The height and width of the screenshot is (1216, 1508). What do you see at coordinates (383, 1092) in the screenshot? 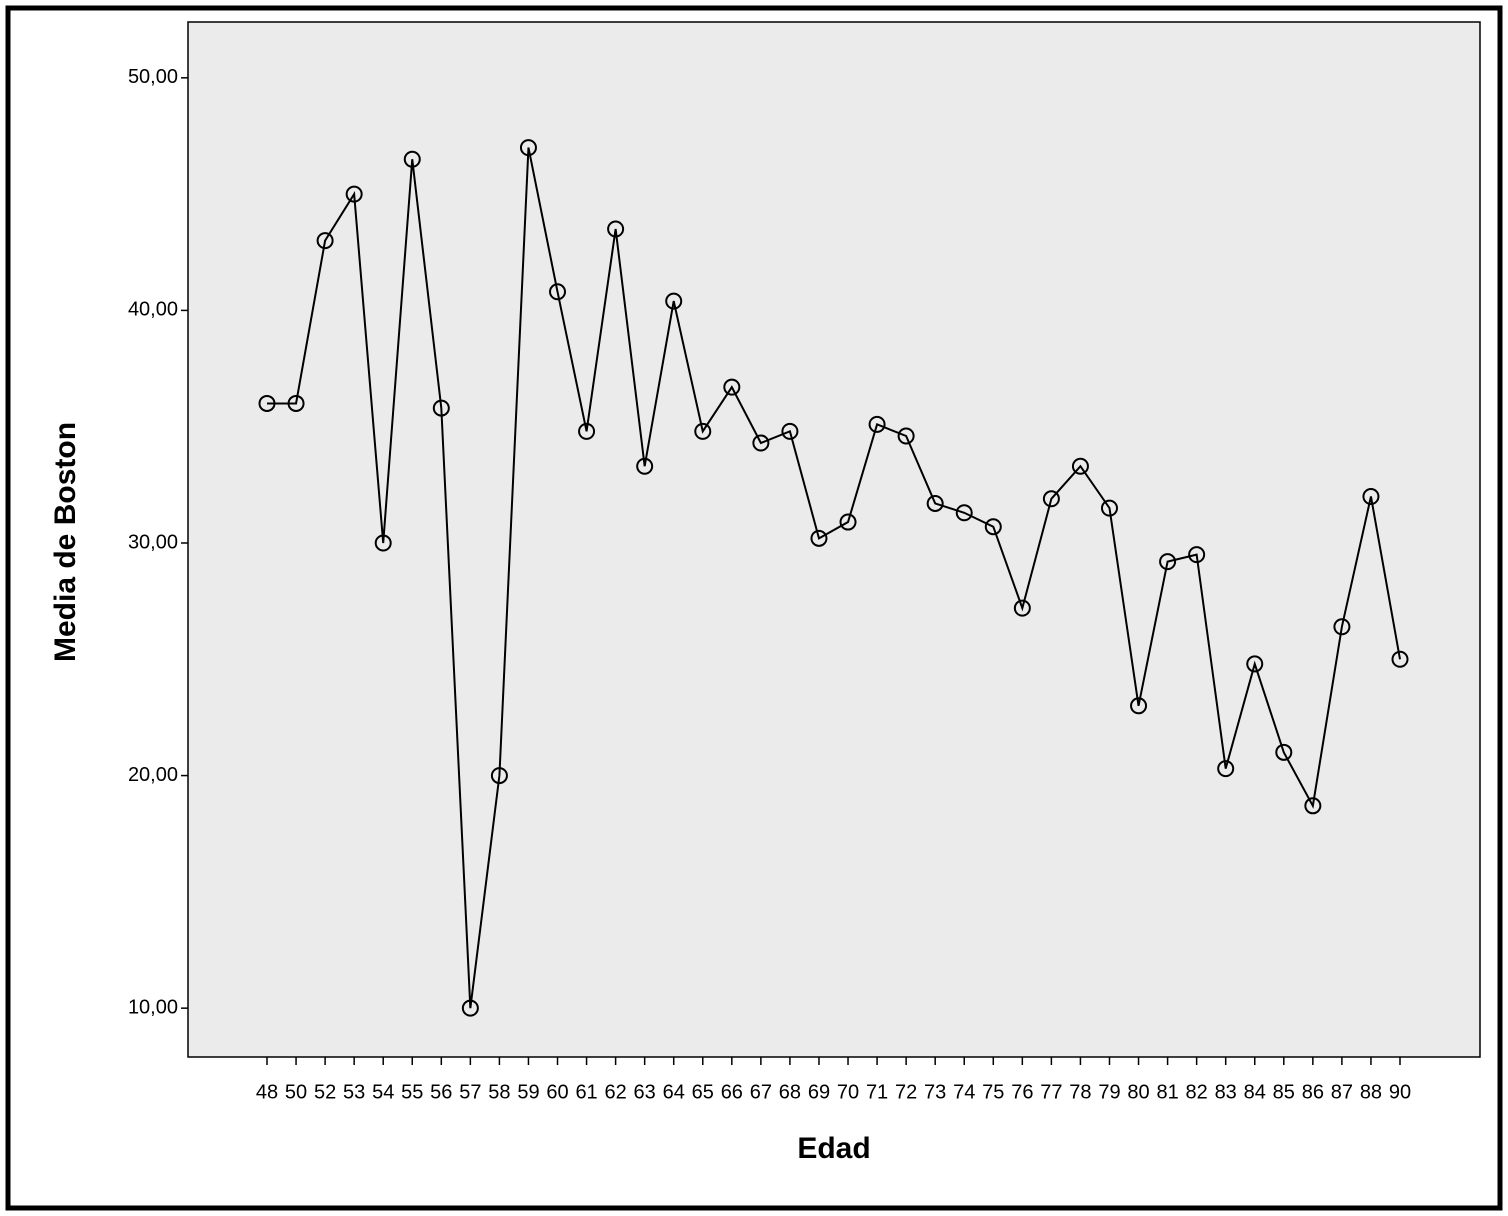
I see `x-tick-label: 54` at bounding box center [383, 1092].